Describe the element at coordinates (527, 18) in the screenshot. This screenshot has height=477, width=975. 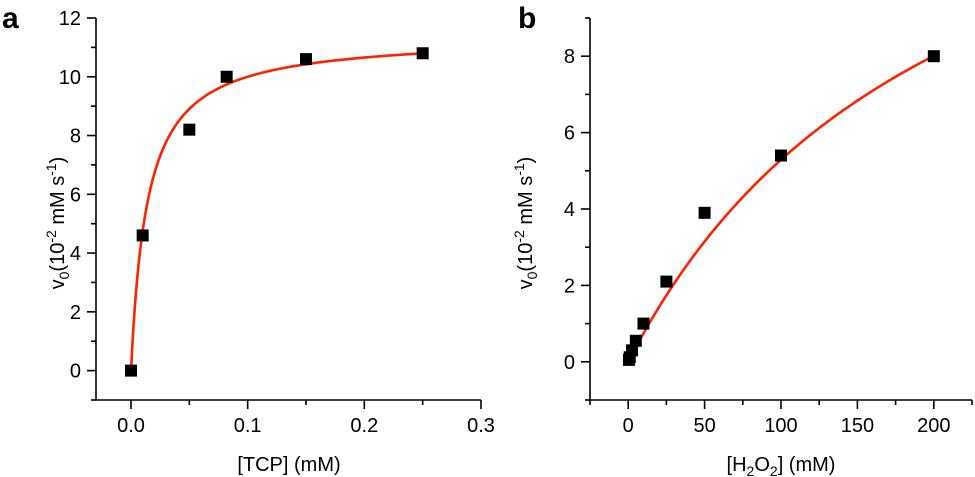
I see `panel-letter-b: b` at that location.